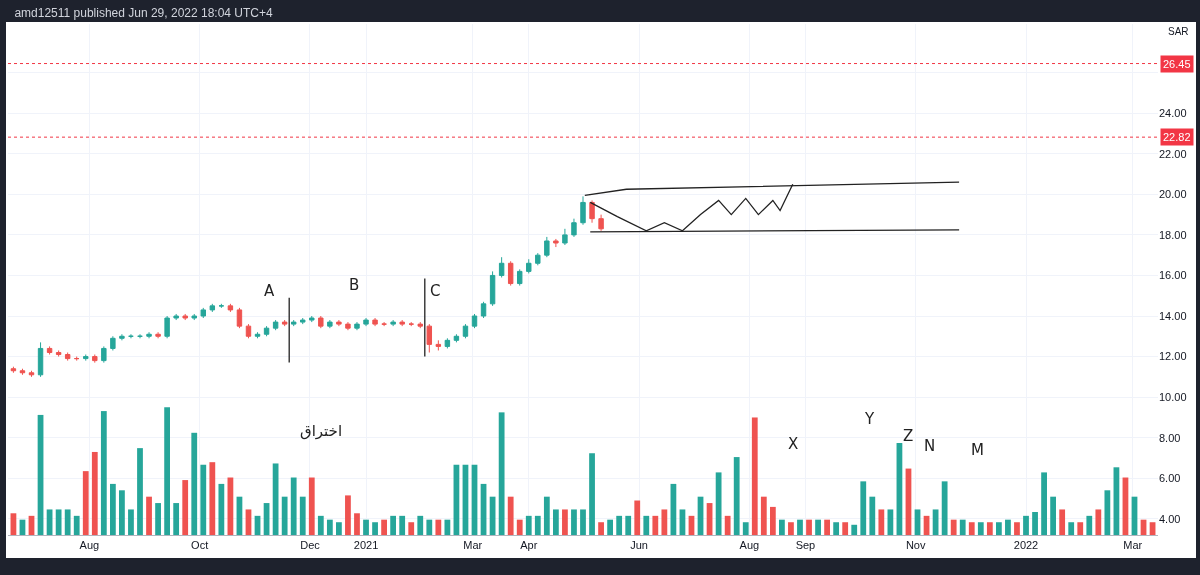  Describe the element at coordinates (1177, 137) in the screenshot. I see `ref-line-label: 22.82` at that location.